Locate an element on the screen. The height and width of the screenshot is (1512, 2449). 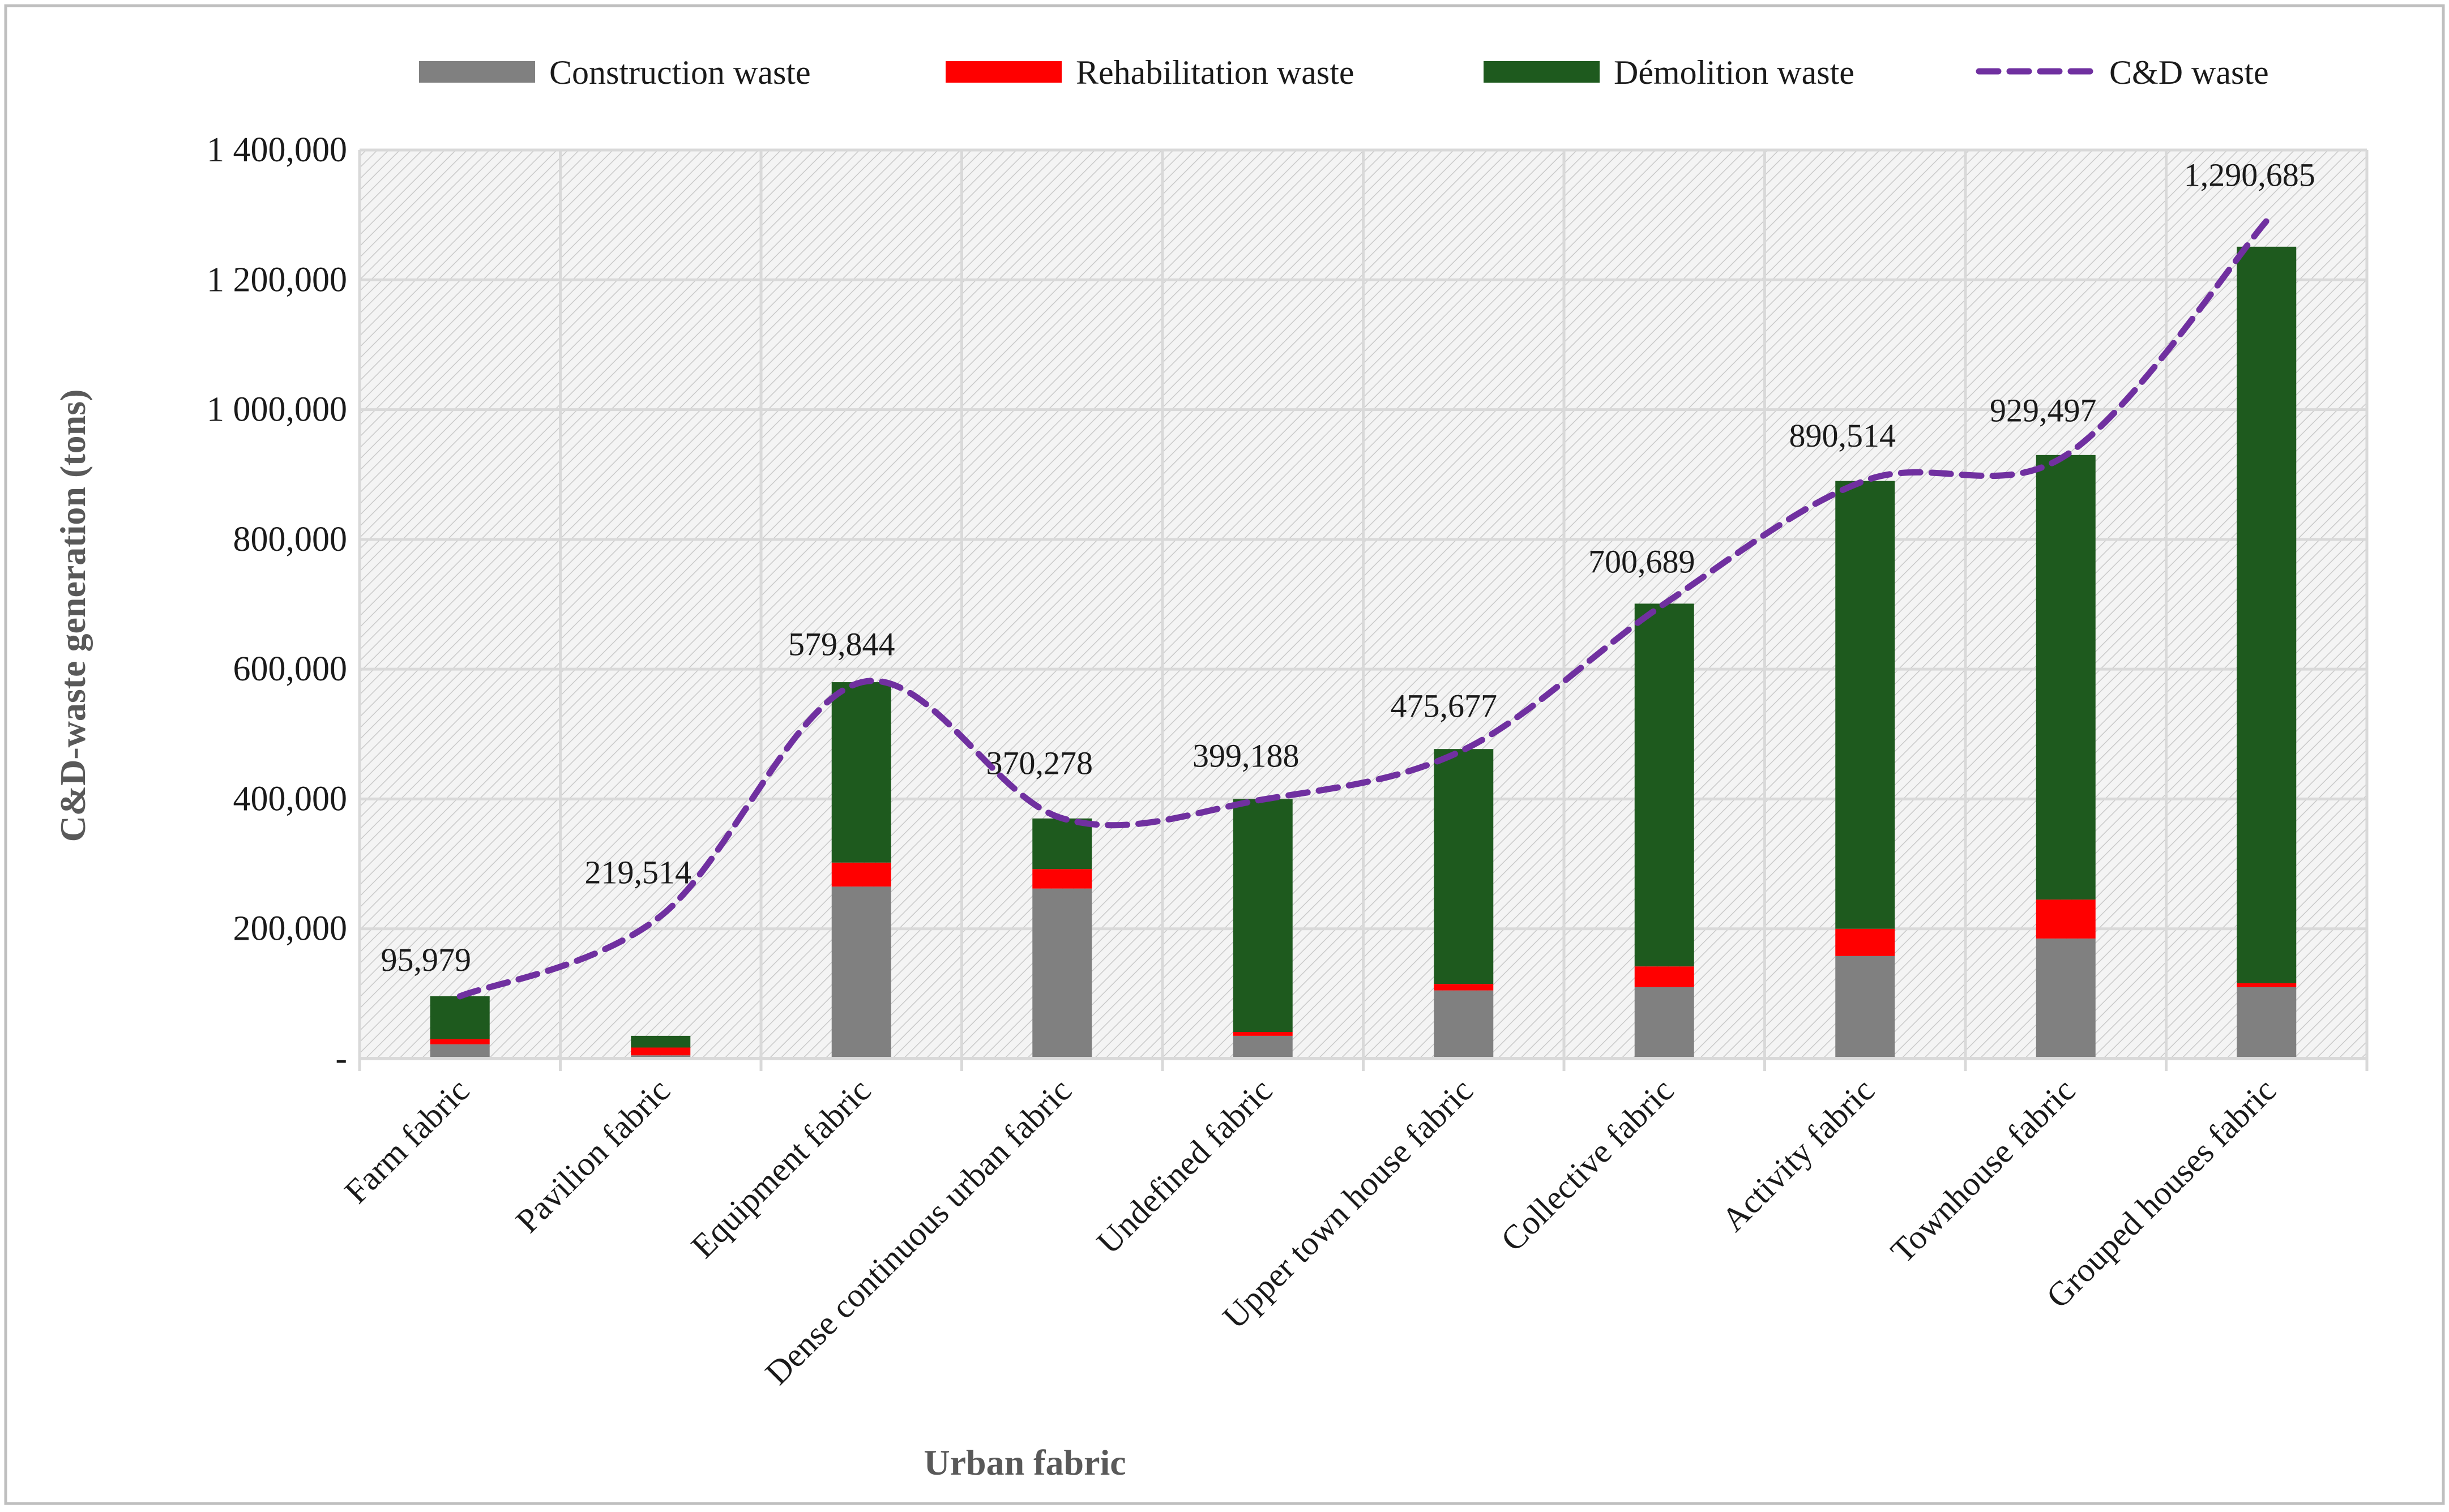
legend-label: Rehabilitation waste is located at coordinates (1215, 72).